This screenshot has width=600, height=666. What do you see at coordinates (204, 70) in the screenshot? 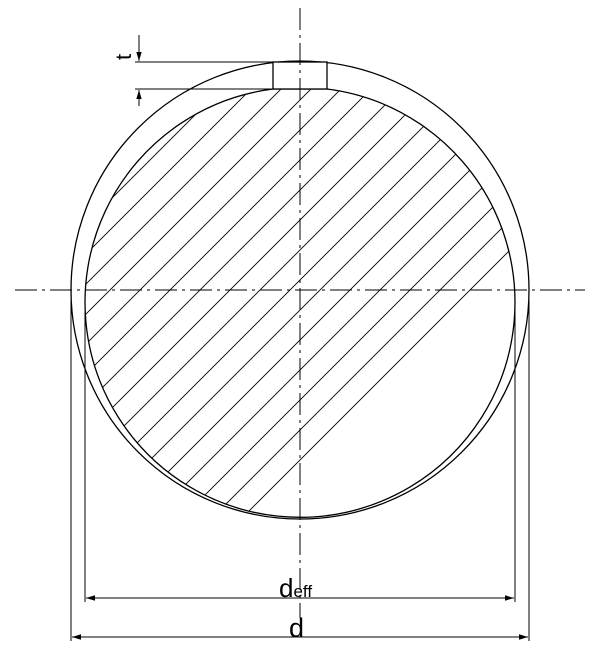
I see `depth-dimension-t` at bounding box center [204, 70].